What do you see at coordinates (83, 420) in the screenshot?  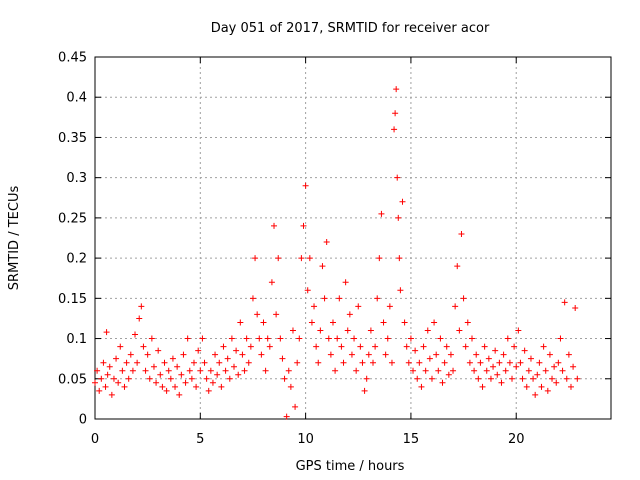 I see `y-tick-label: 0` at bounding box center [83, 420].